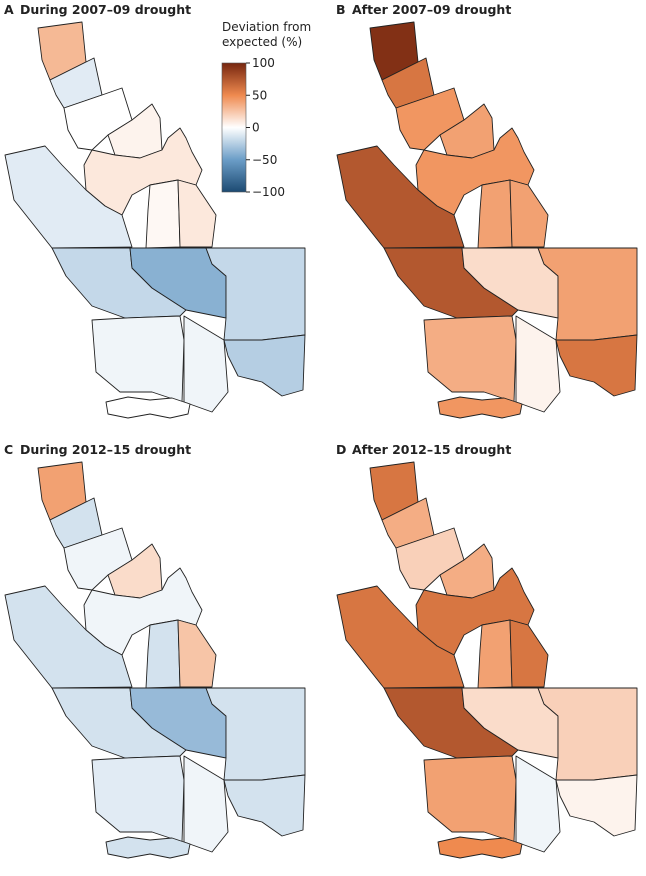 This screenshot has width=646, height=876. Describe the element at coordinates (234, 127) in the screenshot. I see `color-bar` at that location.